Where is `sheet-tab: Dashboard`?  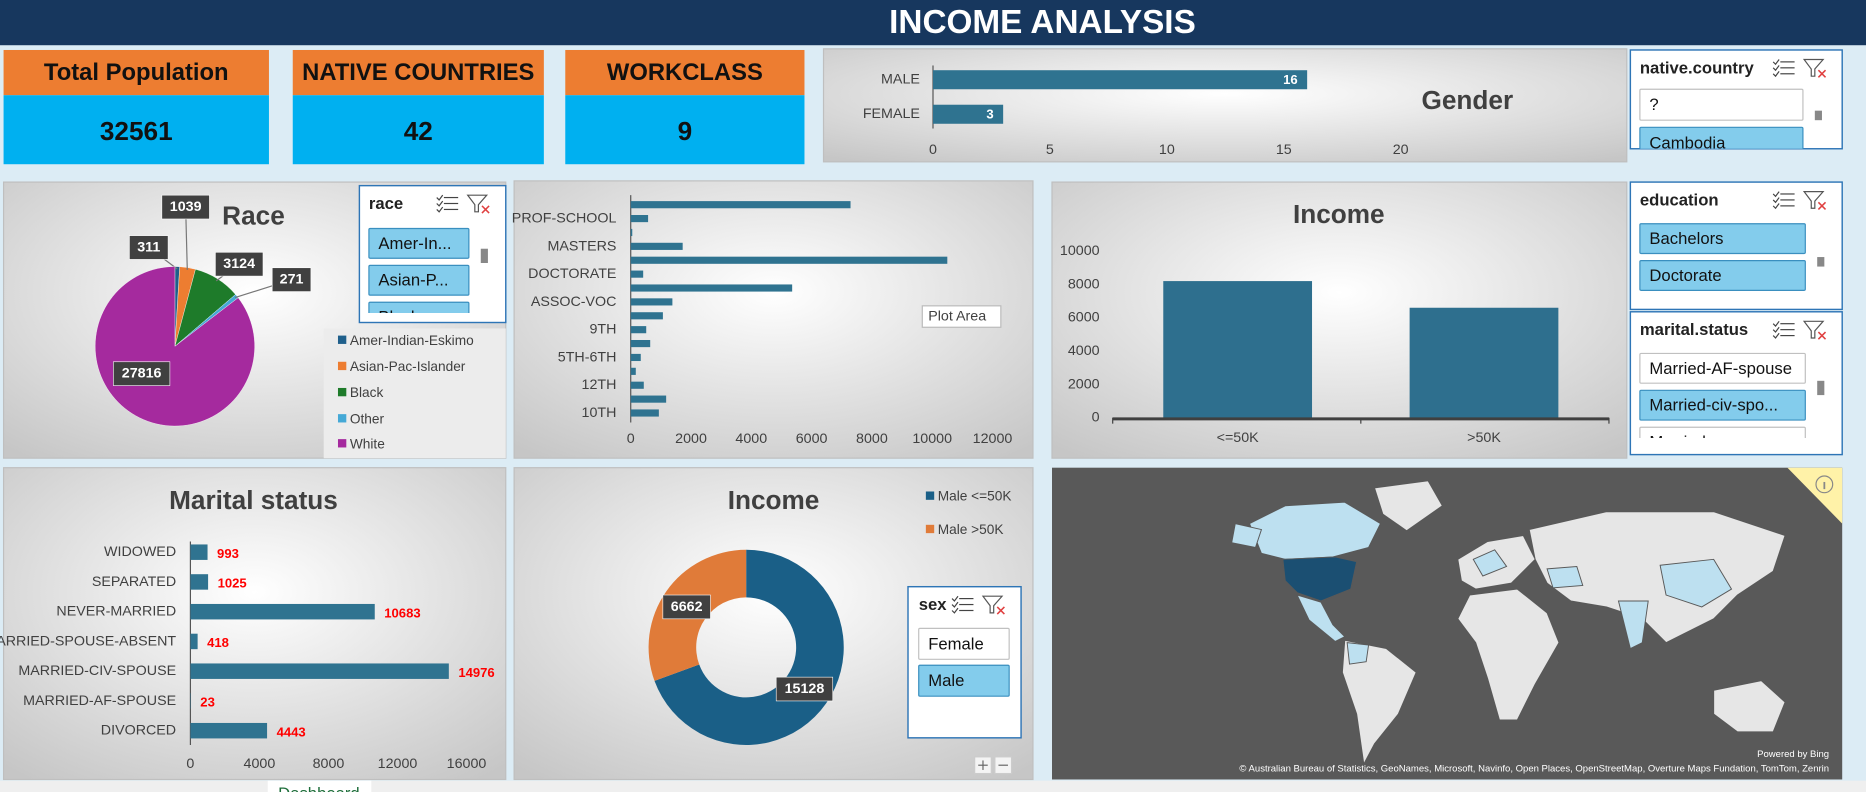
sheet-tab: Dashboard is located at coordinates (318, 788).